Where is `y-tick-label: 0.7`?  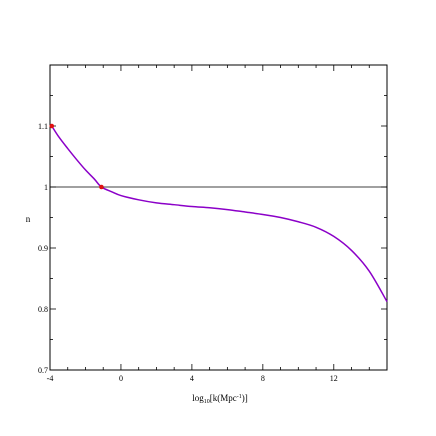
y-tick-label: 0.7 is located at coordinates (43, 370).